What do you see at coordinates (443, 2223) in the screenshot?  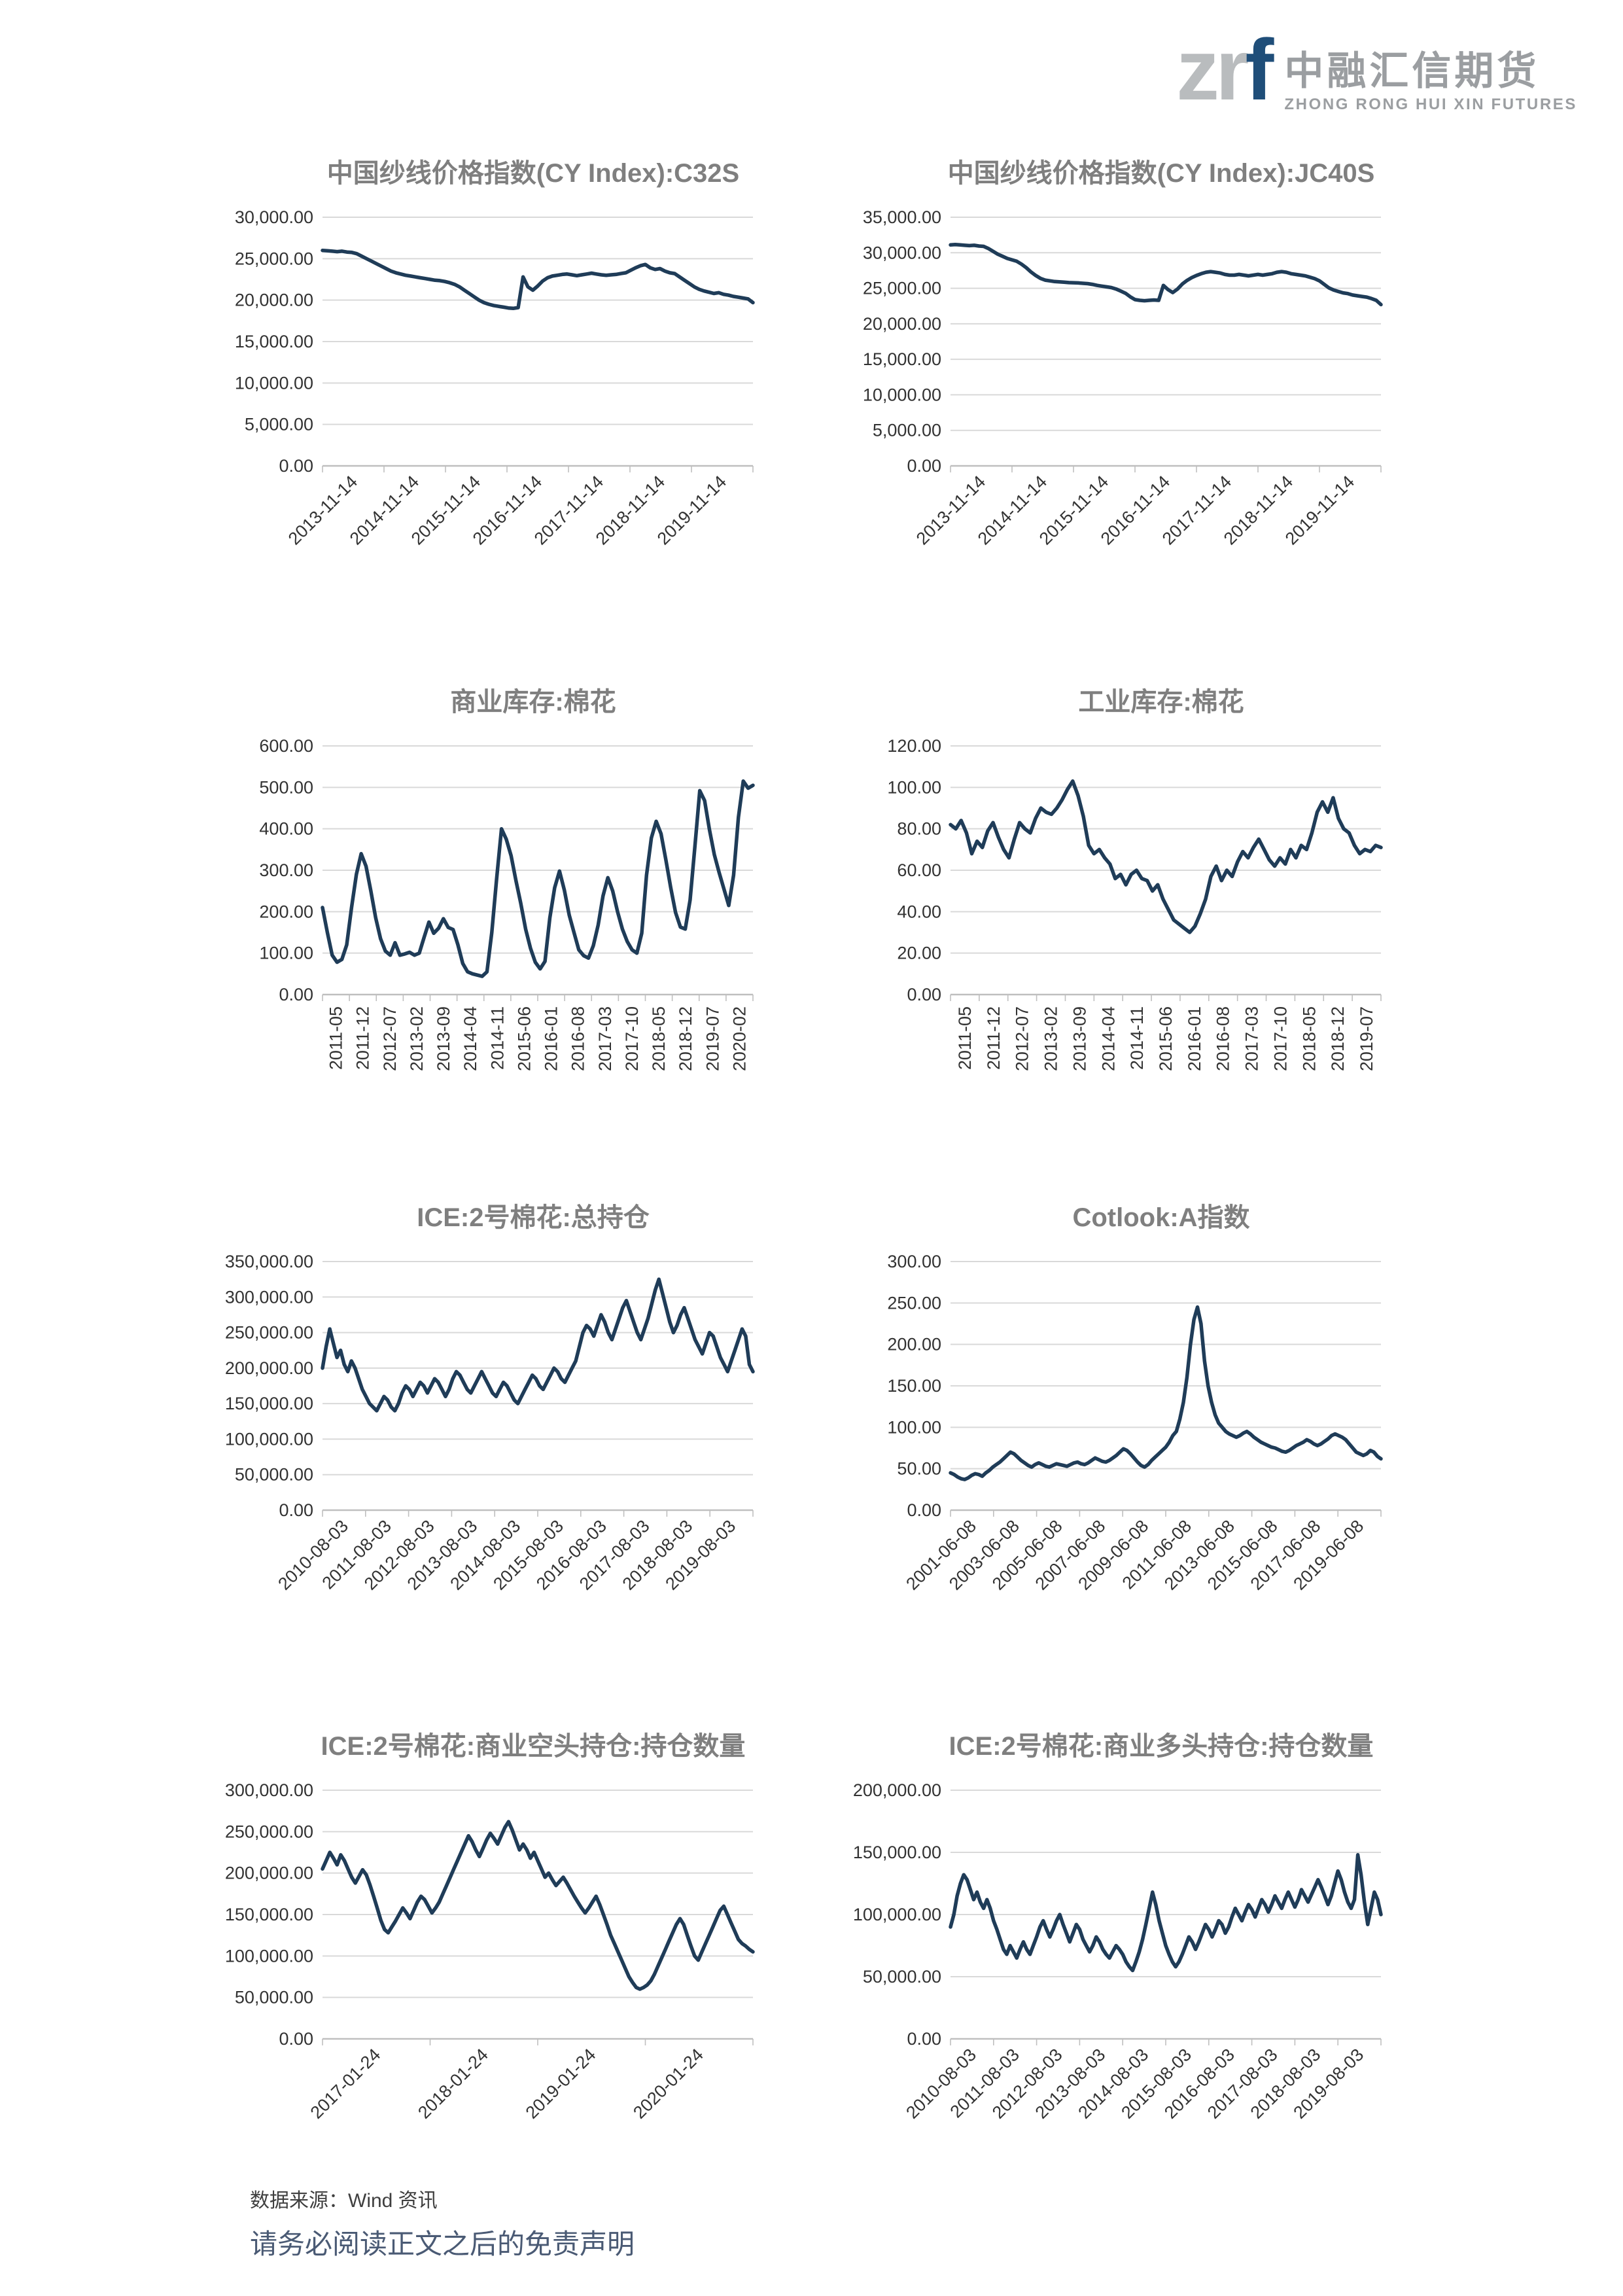 I see `page-footer: 数据来源：Wind 资讯 请务必阅读正文之后的免责声明` at bounding box center [443, 2223].